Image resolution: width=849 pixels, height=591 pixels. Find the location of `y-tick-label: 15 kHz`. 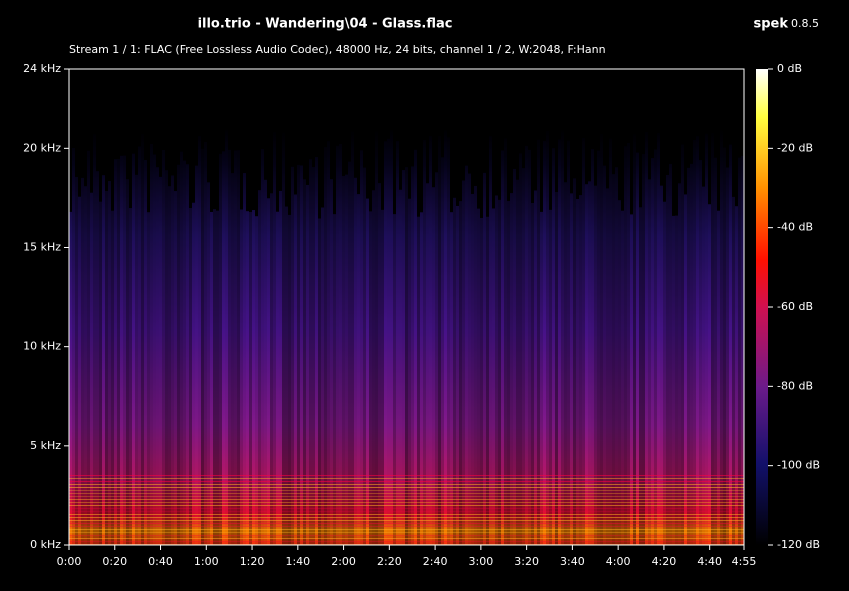

y-tick-label: 15 kHz is located at coordinates (42, 247).